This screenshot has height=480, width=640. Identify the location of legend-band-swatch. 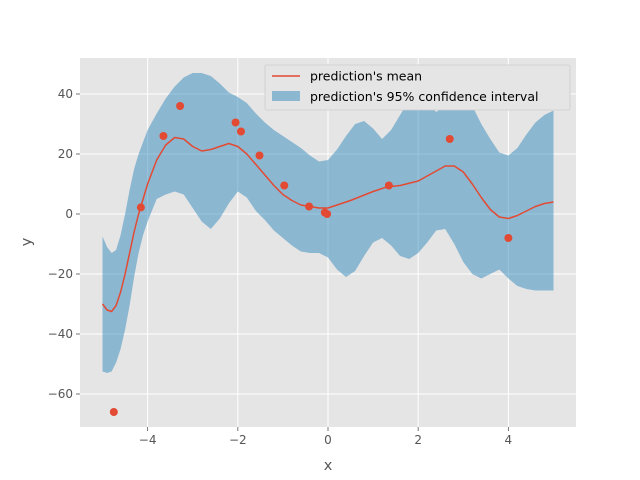
(286, 96).